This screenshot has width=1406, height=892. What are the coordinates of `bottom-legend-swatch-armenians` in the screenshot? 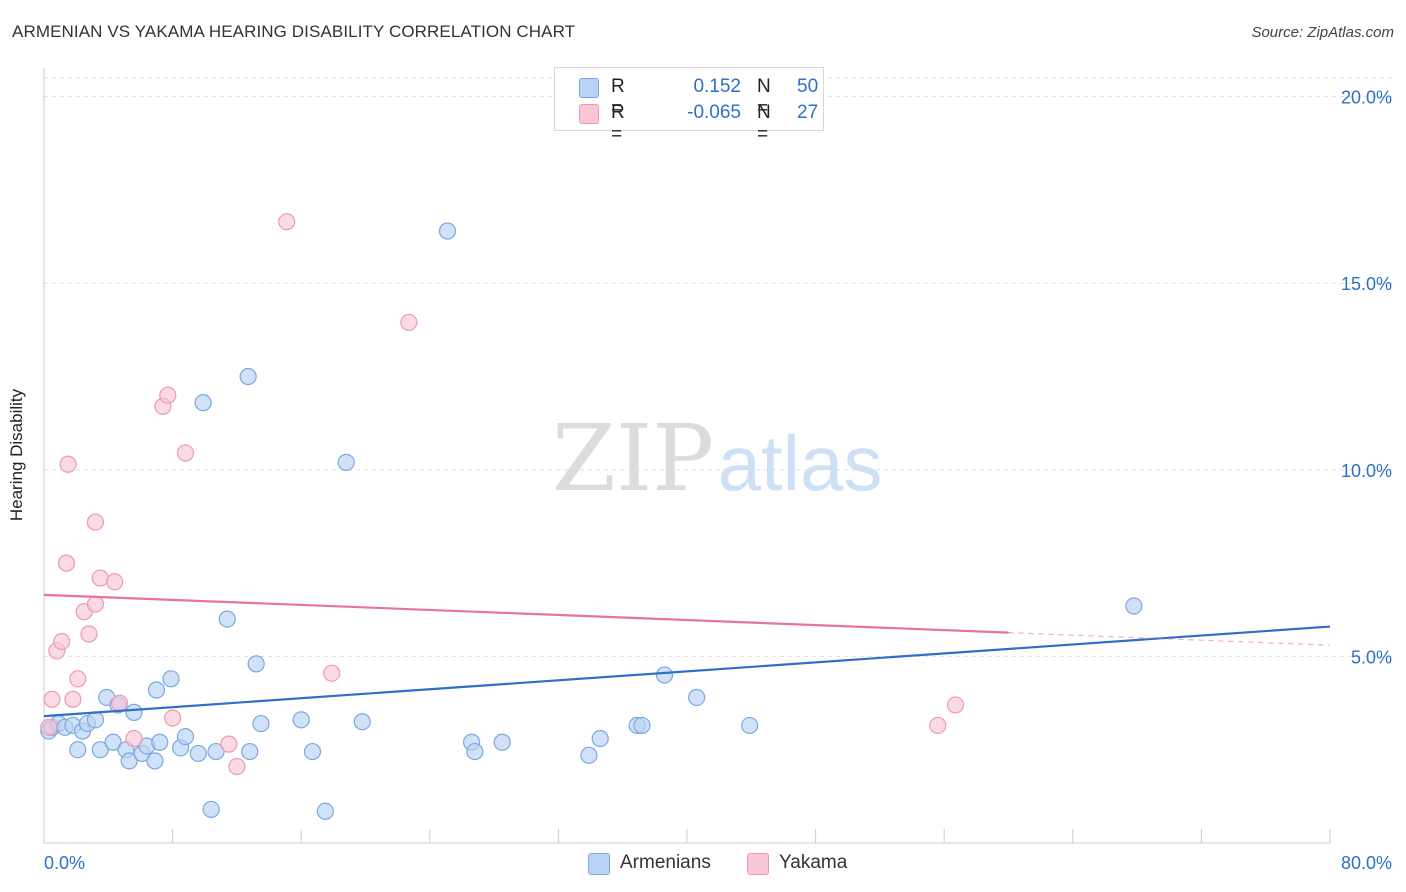 It's located at (599, 864).